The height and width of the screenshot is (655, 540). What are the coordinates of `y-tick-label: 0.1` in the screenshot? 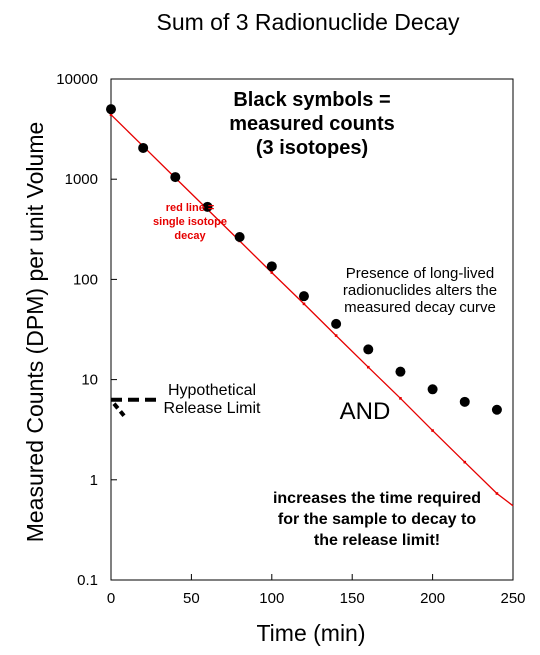 It's located at (87, 580).